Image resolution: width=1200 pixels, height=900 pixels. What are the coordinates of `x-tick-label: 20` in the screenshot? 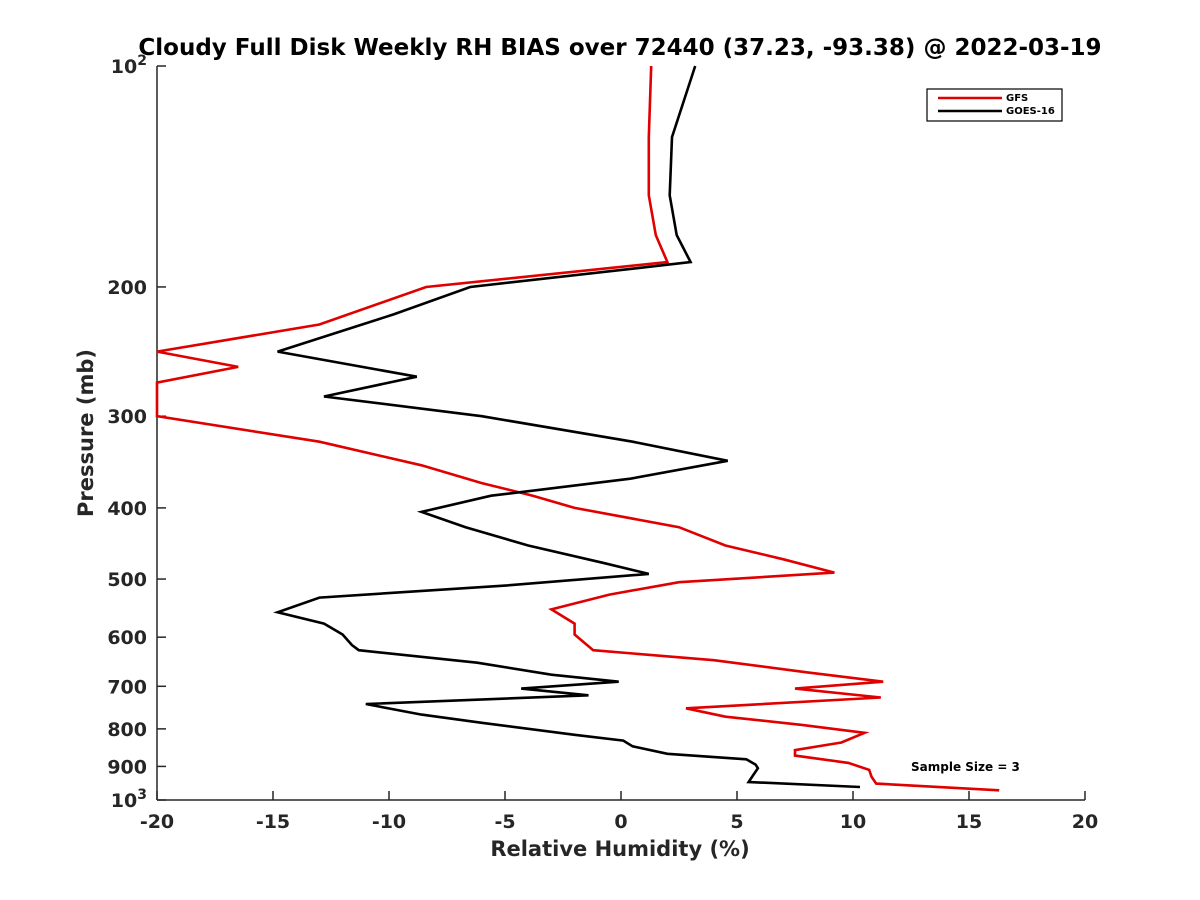 It's located at (1085, 822).